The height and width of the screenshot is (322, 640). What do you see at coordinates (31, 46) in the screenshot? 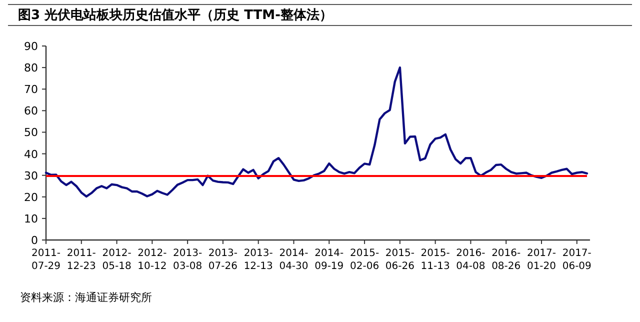
I see `y-tick-label: 90` at bounding box center [31, 46].